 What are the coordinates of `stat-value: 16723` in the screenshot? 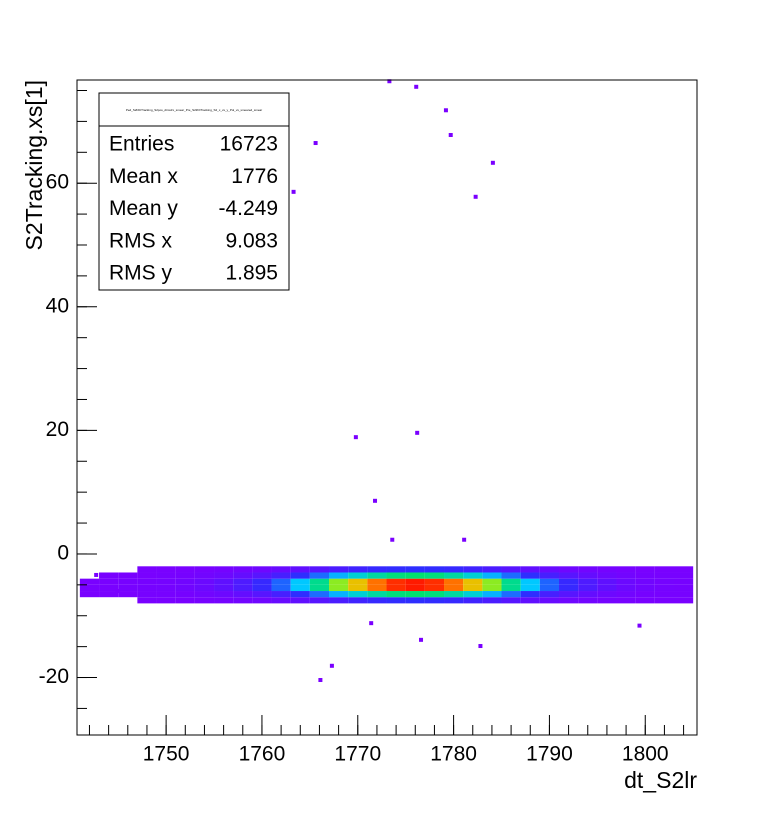 It's located at (249, 144).